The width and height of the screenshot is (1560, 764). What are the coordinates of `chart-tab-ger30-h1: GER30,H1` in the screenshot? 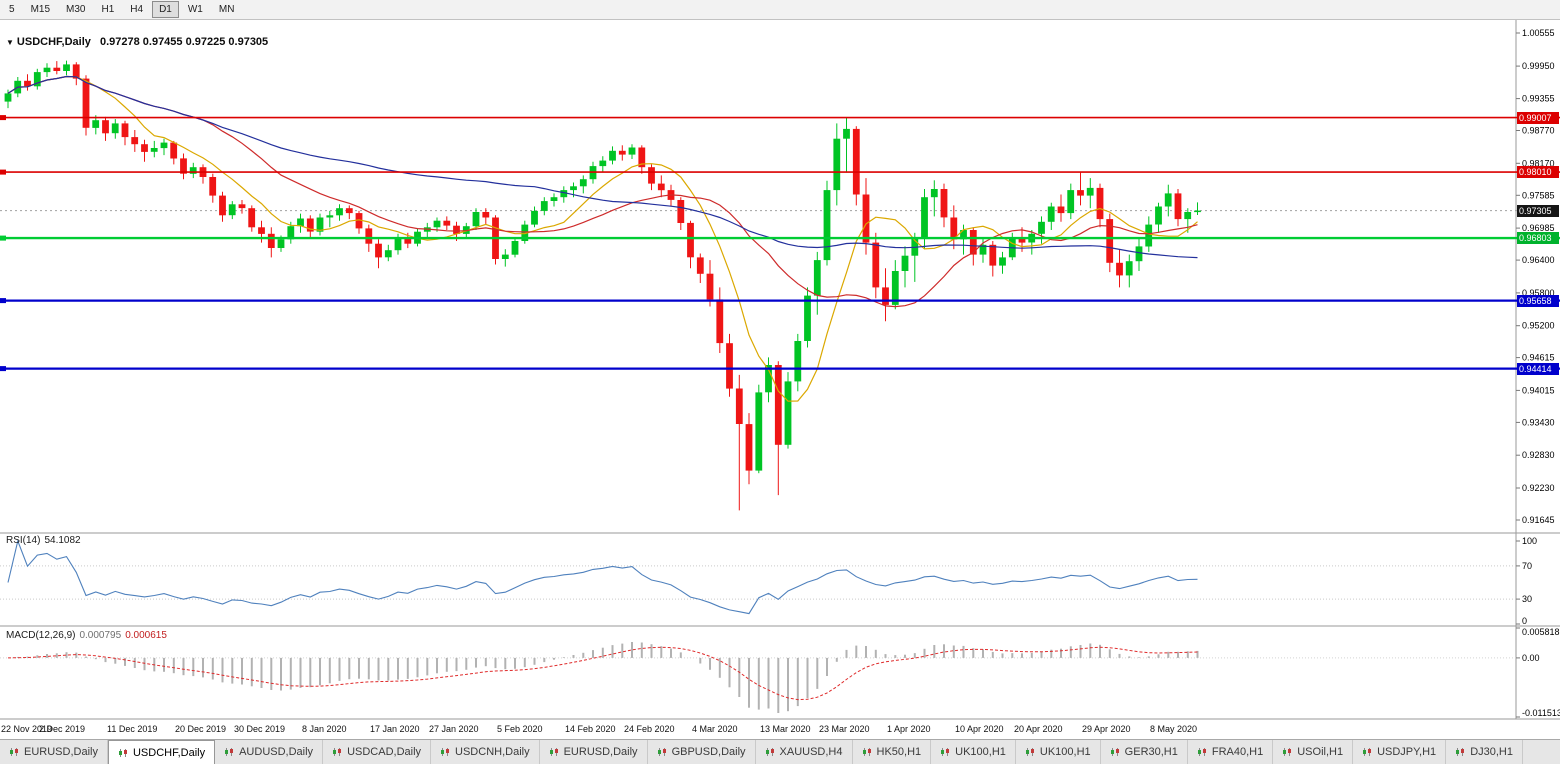 It's located at (1144, 752).